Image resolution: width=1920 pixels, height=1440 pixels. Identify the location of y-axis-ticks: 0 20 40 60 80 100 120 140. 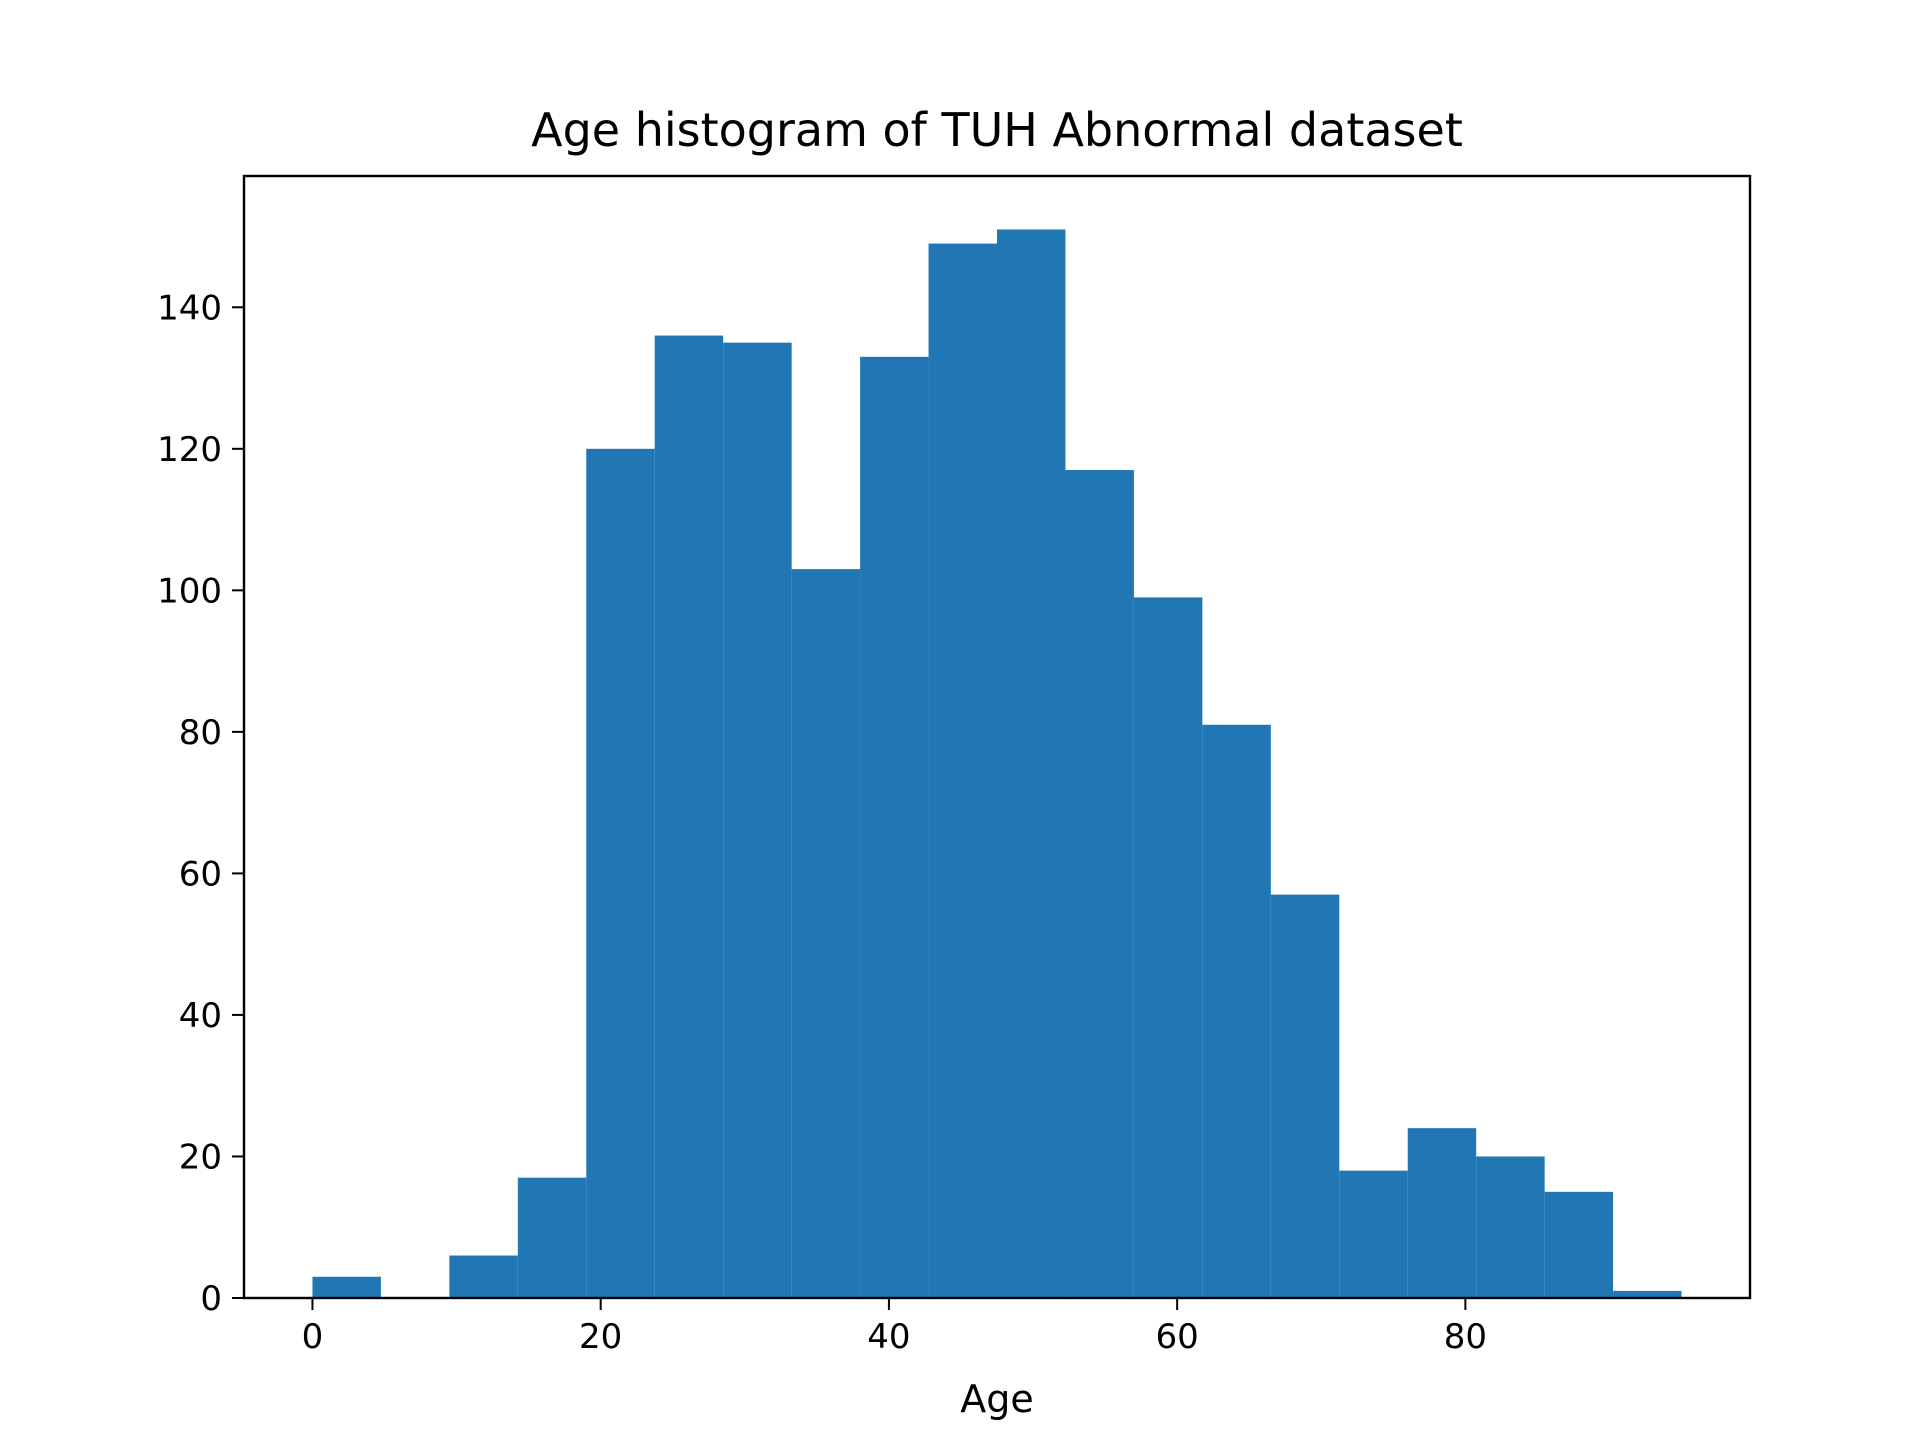
(200, 803).